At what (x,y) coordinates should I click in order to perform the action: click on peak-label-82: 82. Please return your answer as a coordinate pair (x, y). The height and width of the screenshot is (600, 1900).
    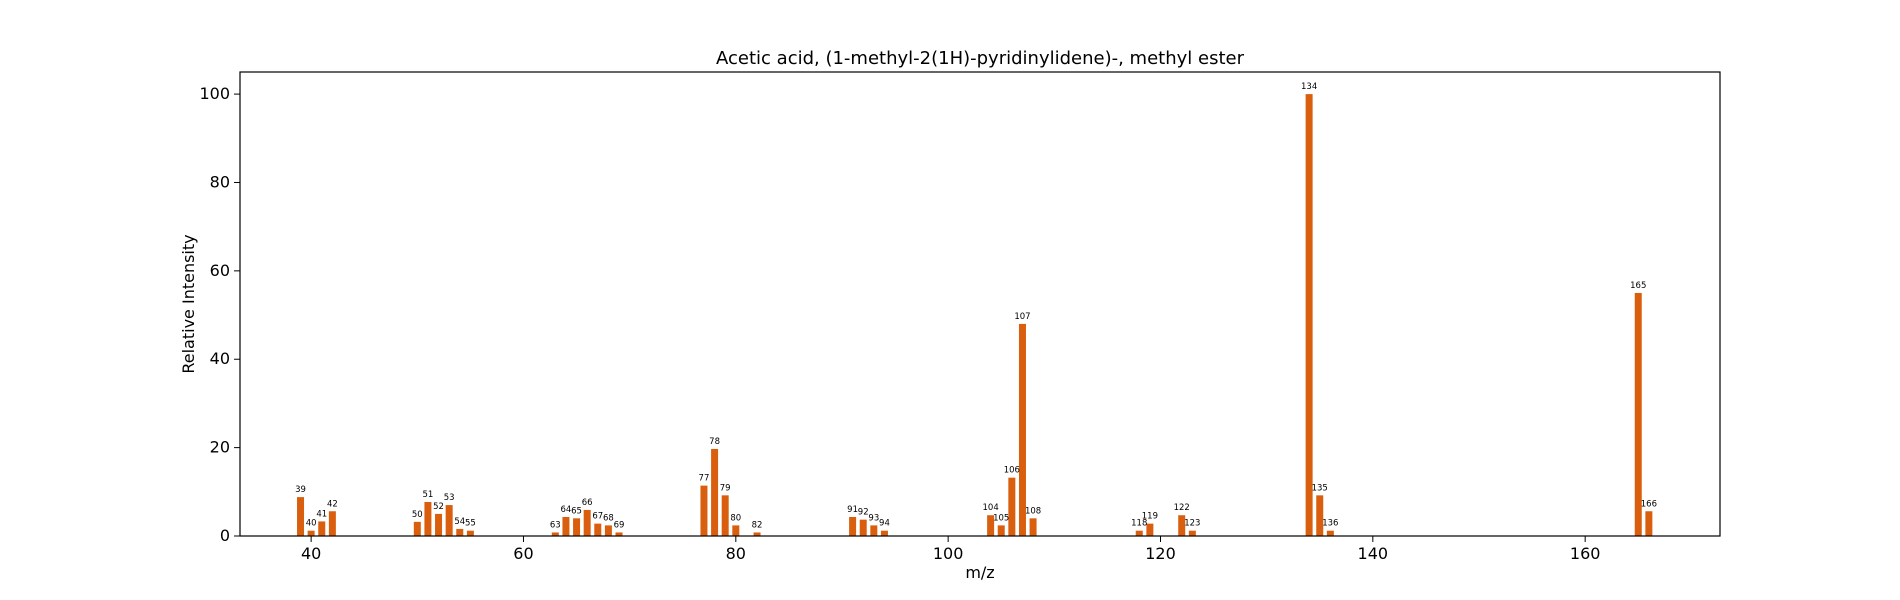
    Looking at the image, I should click on (757, 525).